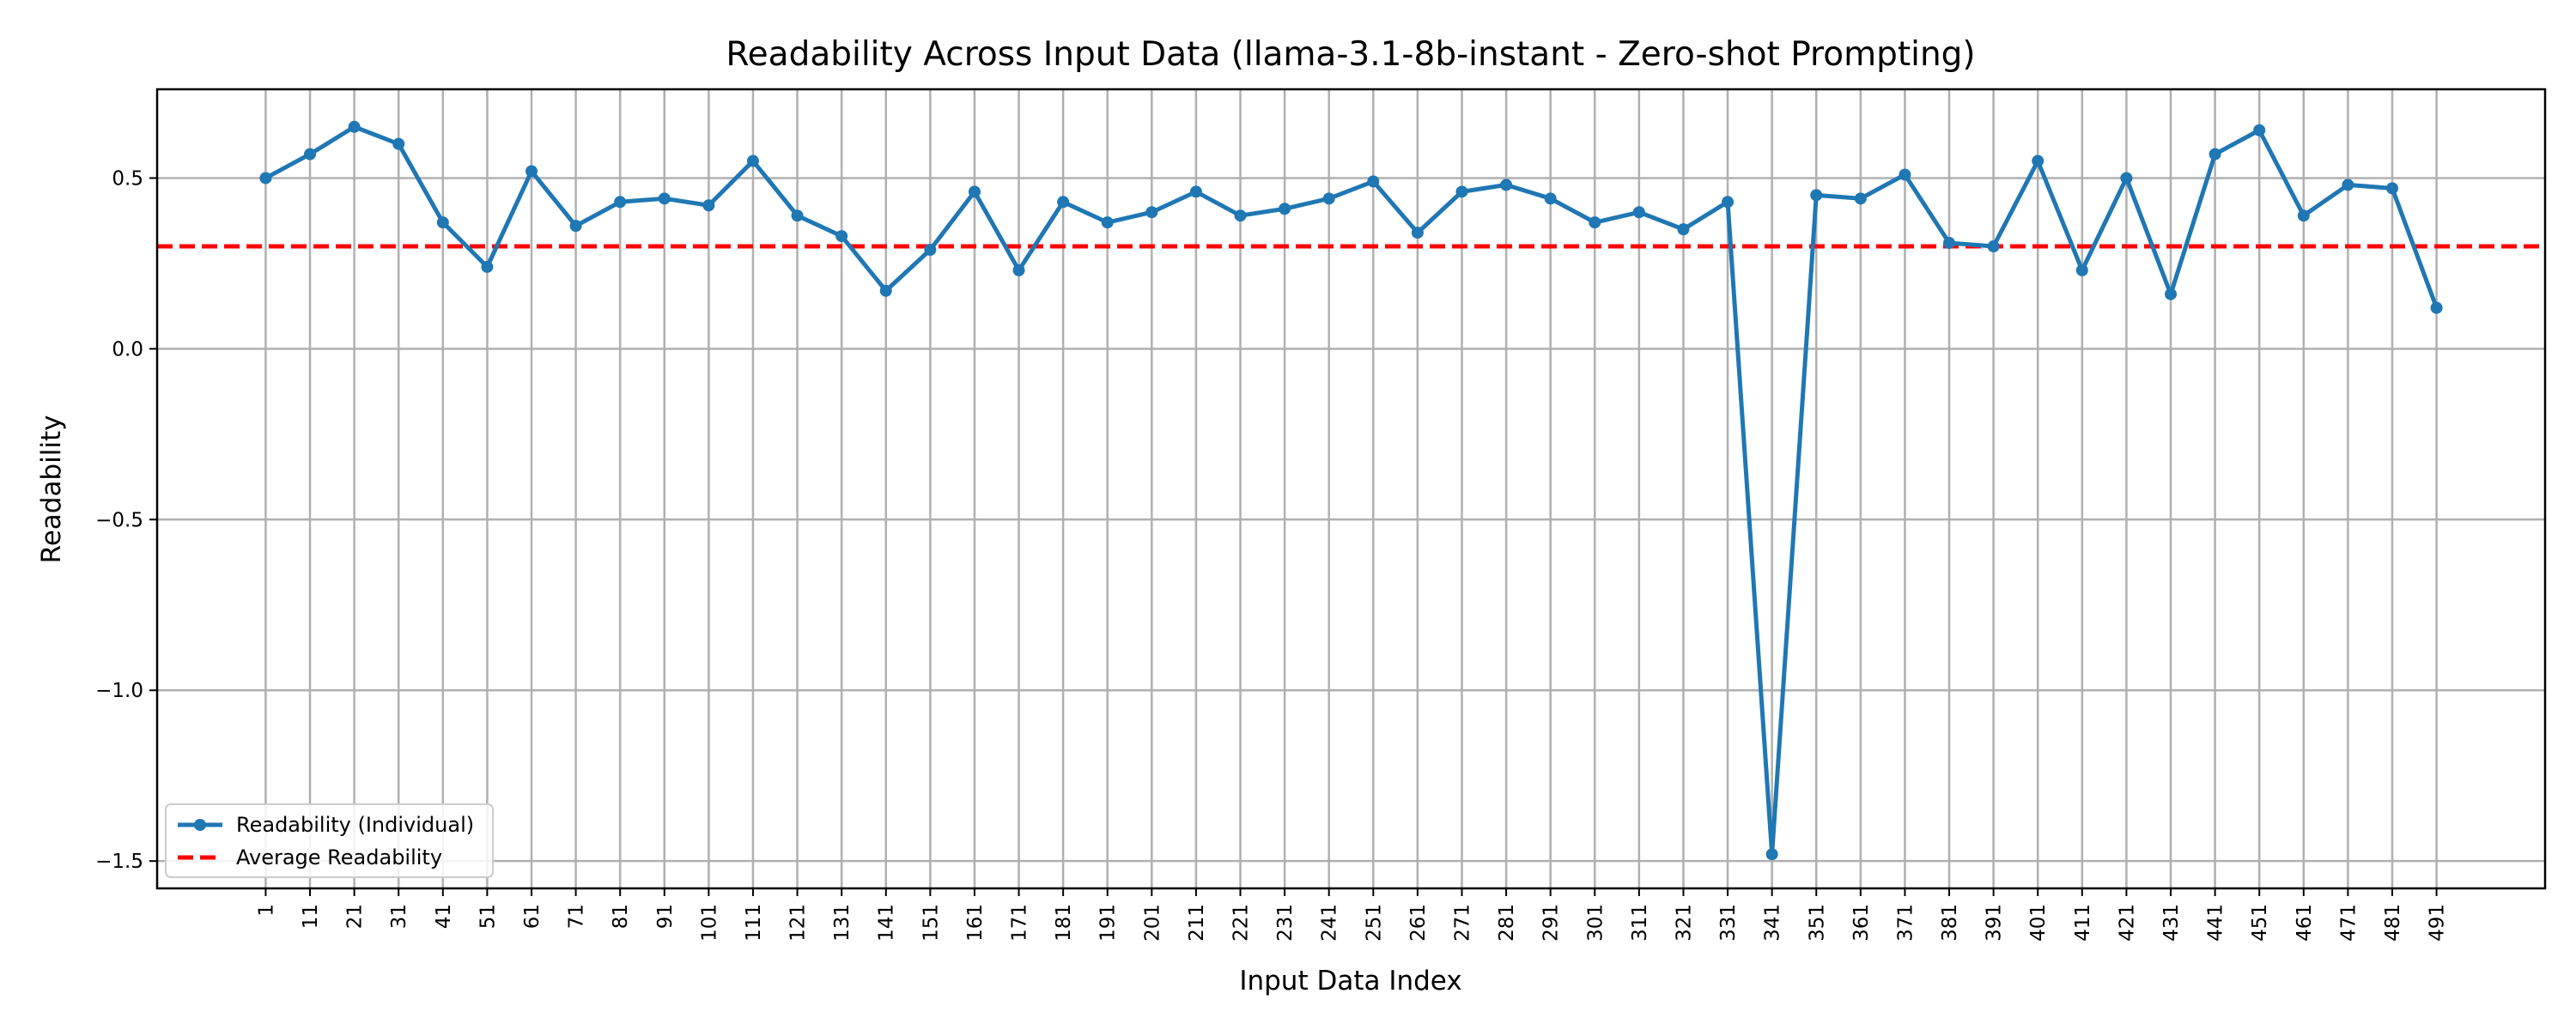  I want to click on x-tick-label: 461, so click(2304, 923).